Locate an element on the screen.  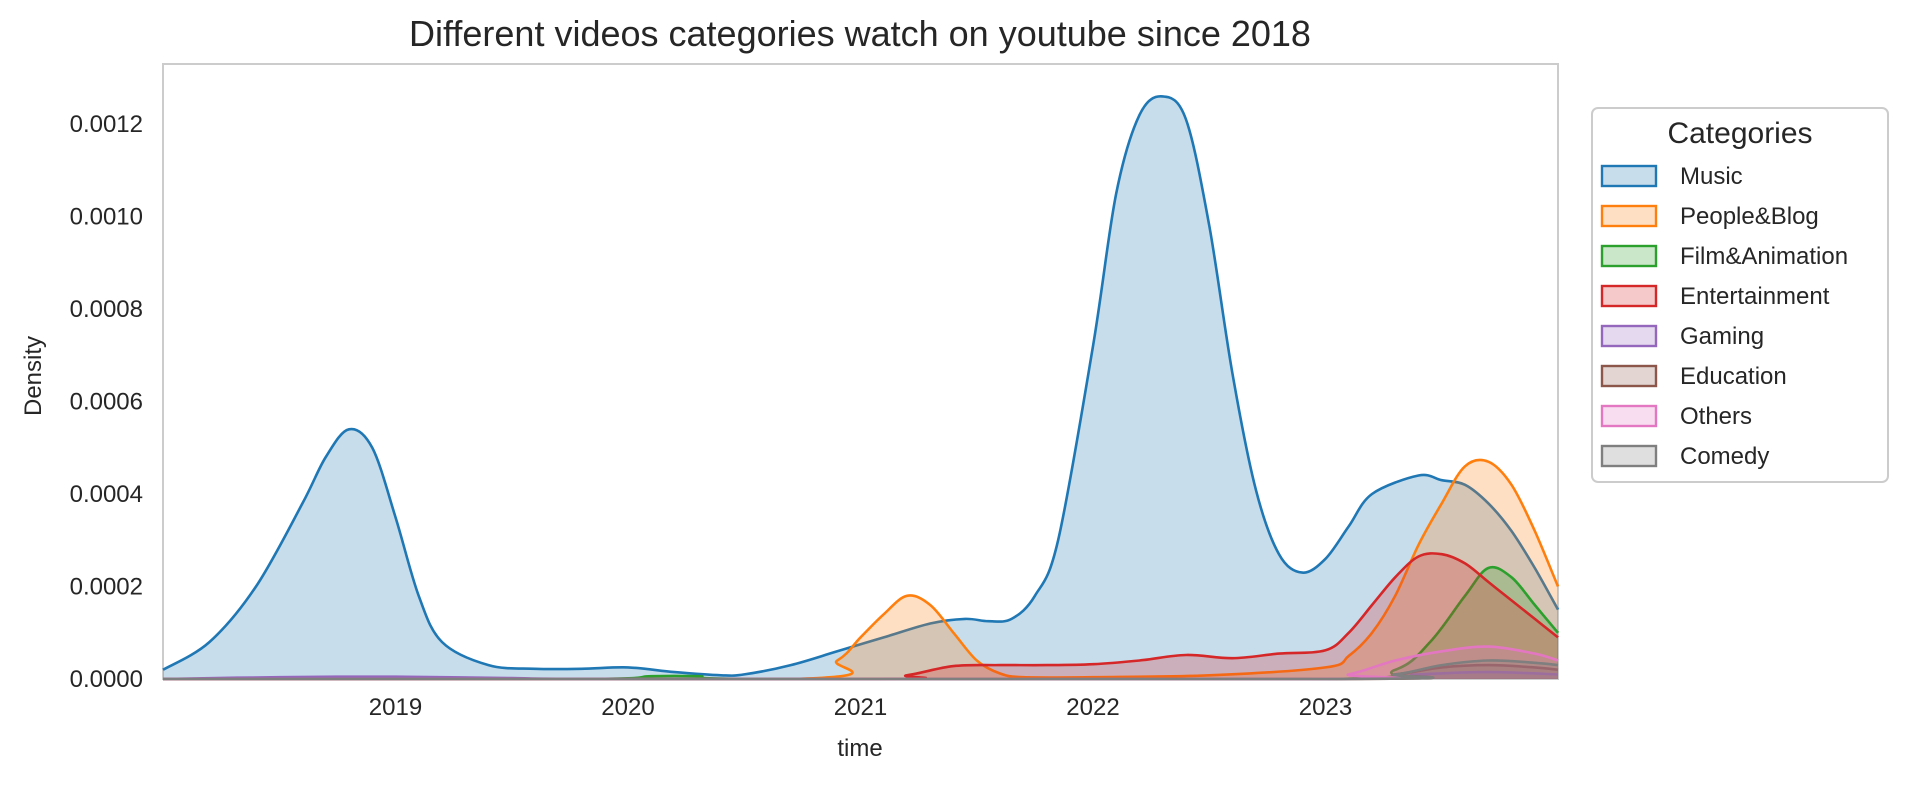
legend-swatch-music is located at coordinates (1629, 176).